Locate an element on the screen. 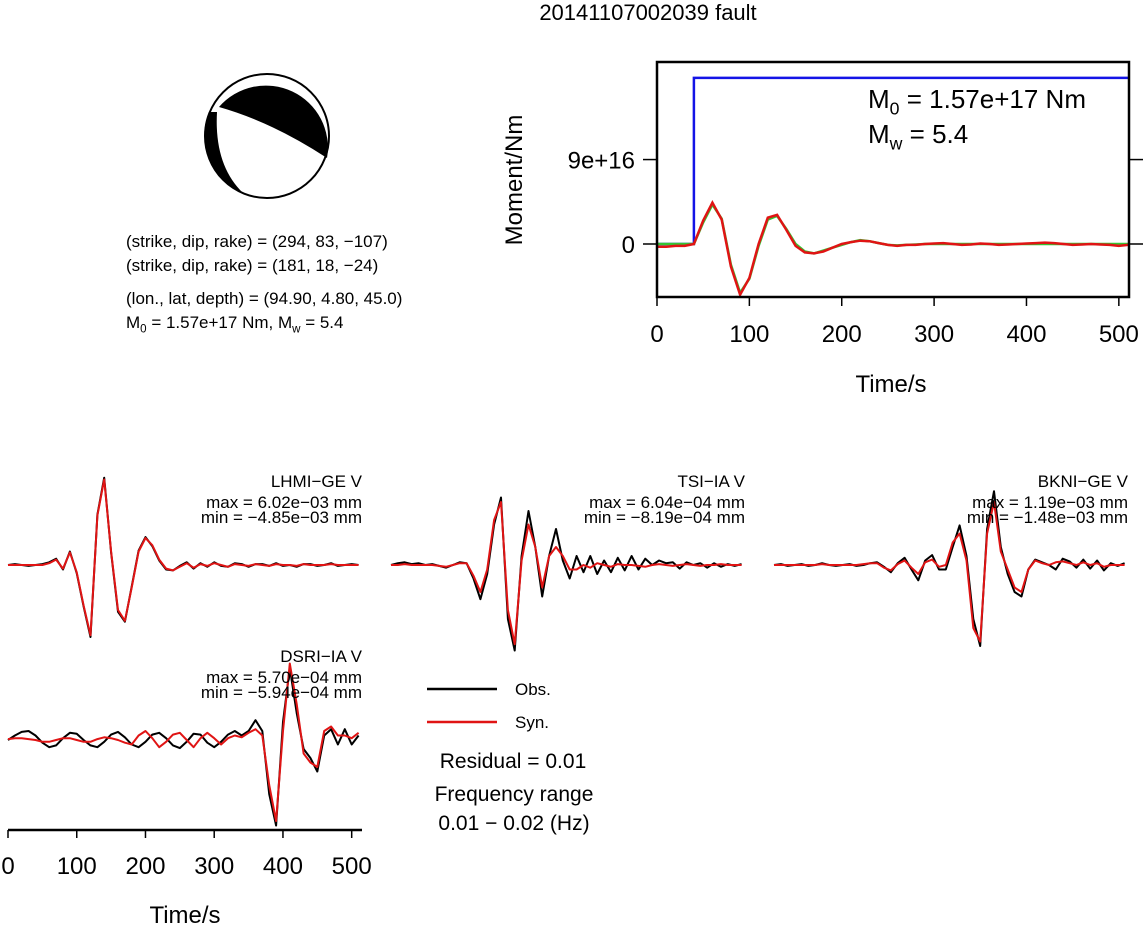  max-label: max = 1.19e−03 mm is located at coordinates (1050, 502).